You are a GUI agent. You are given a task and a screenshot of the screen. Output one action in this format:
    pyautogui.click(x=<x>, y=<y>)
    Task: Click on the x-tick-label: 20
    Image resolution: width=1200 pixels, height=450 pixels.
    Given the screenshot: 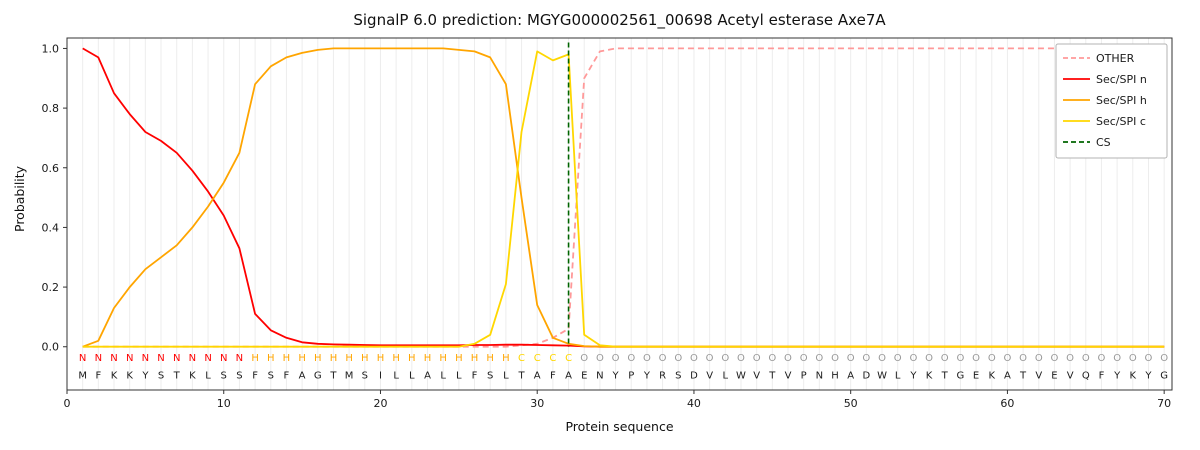 What is the action you would take?
    pyautogui.click(x=380, y=403)
    